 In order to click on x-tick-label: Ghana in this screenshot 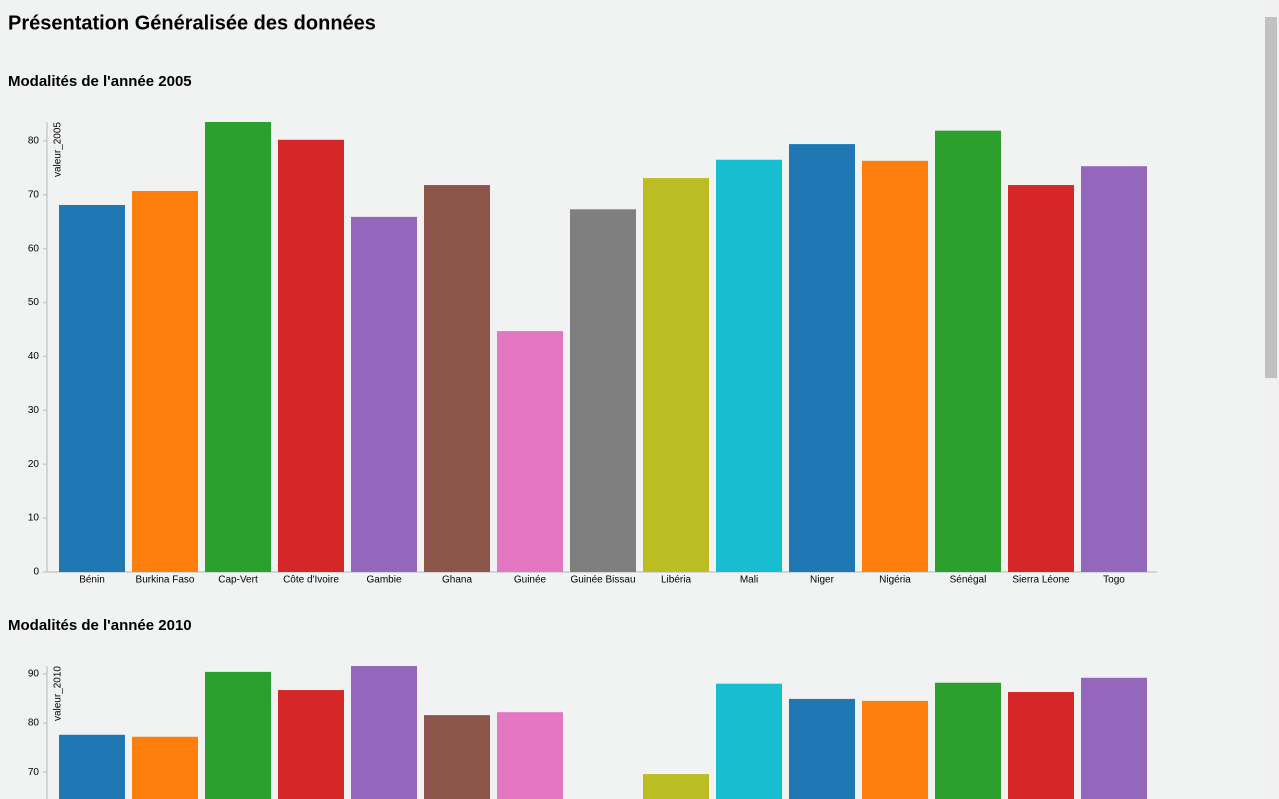, I will do `click(457, 580)`.